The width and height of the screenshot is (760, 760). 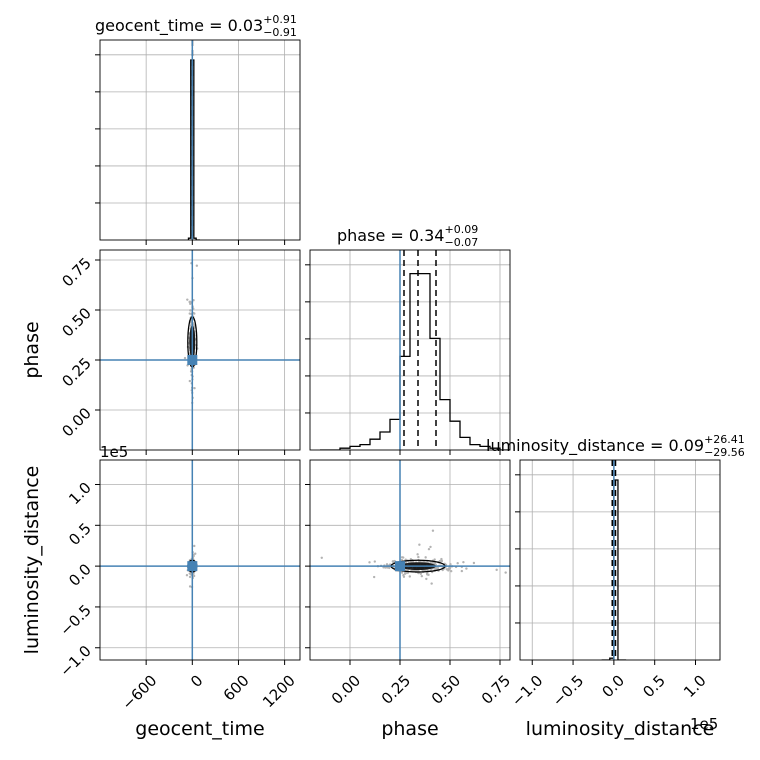 What do you see at coordinates (654, 687) in the screenshot?
I see `x-tick-label: 0.5` at bounding box center [654, 687].